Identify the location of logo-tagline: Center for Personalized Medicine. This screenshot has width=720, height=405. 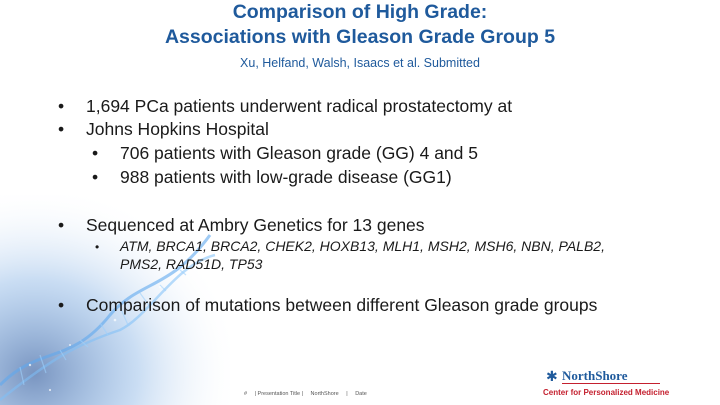
(606, 392).